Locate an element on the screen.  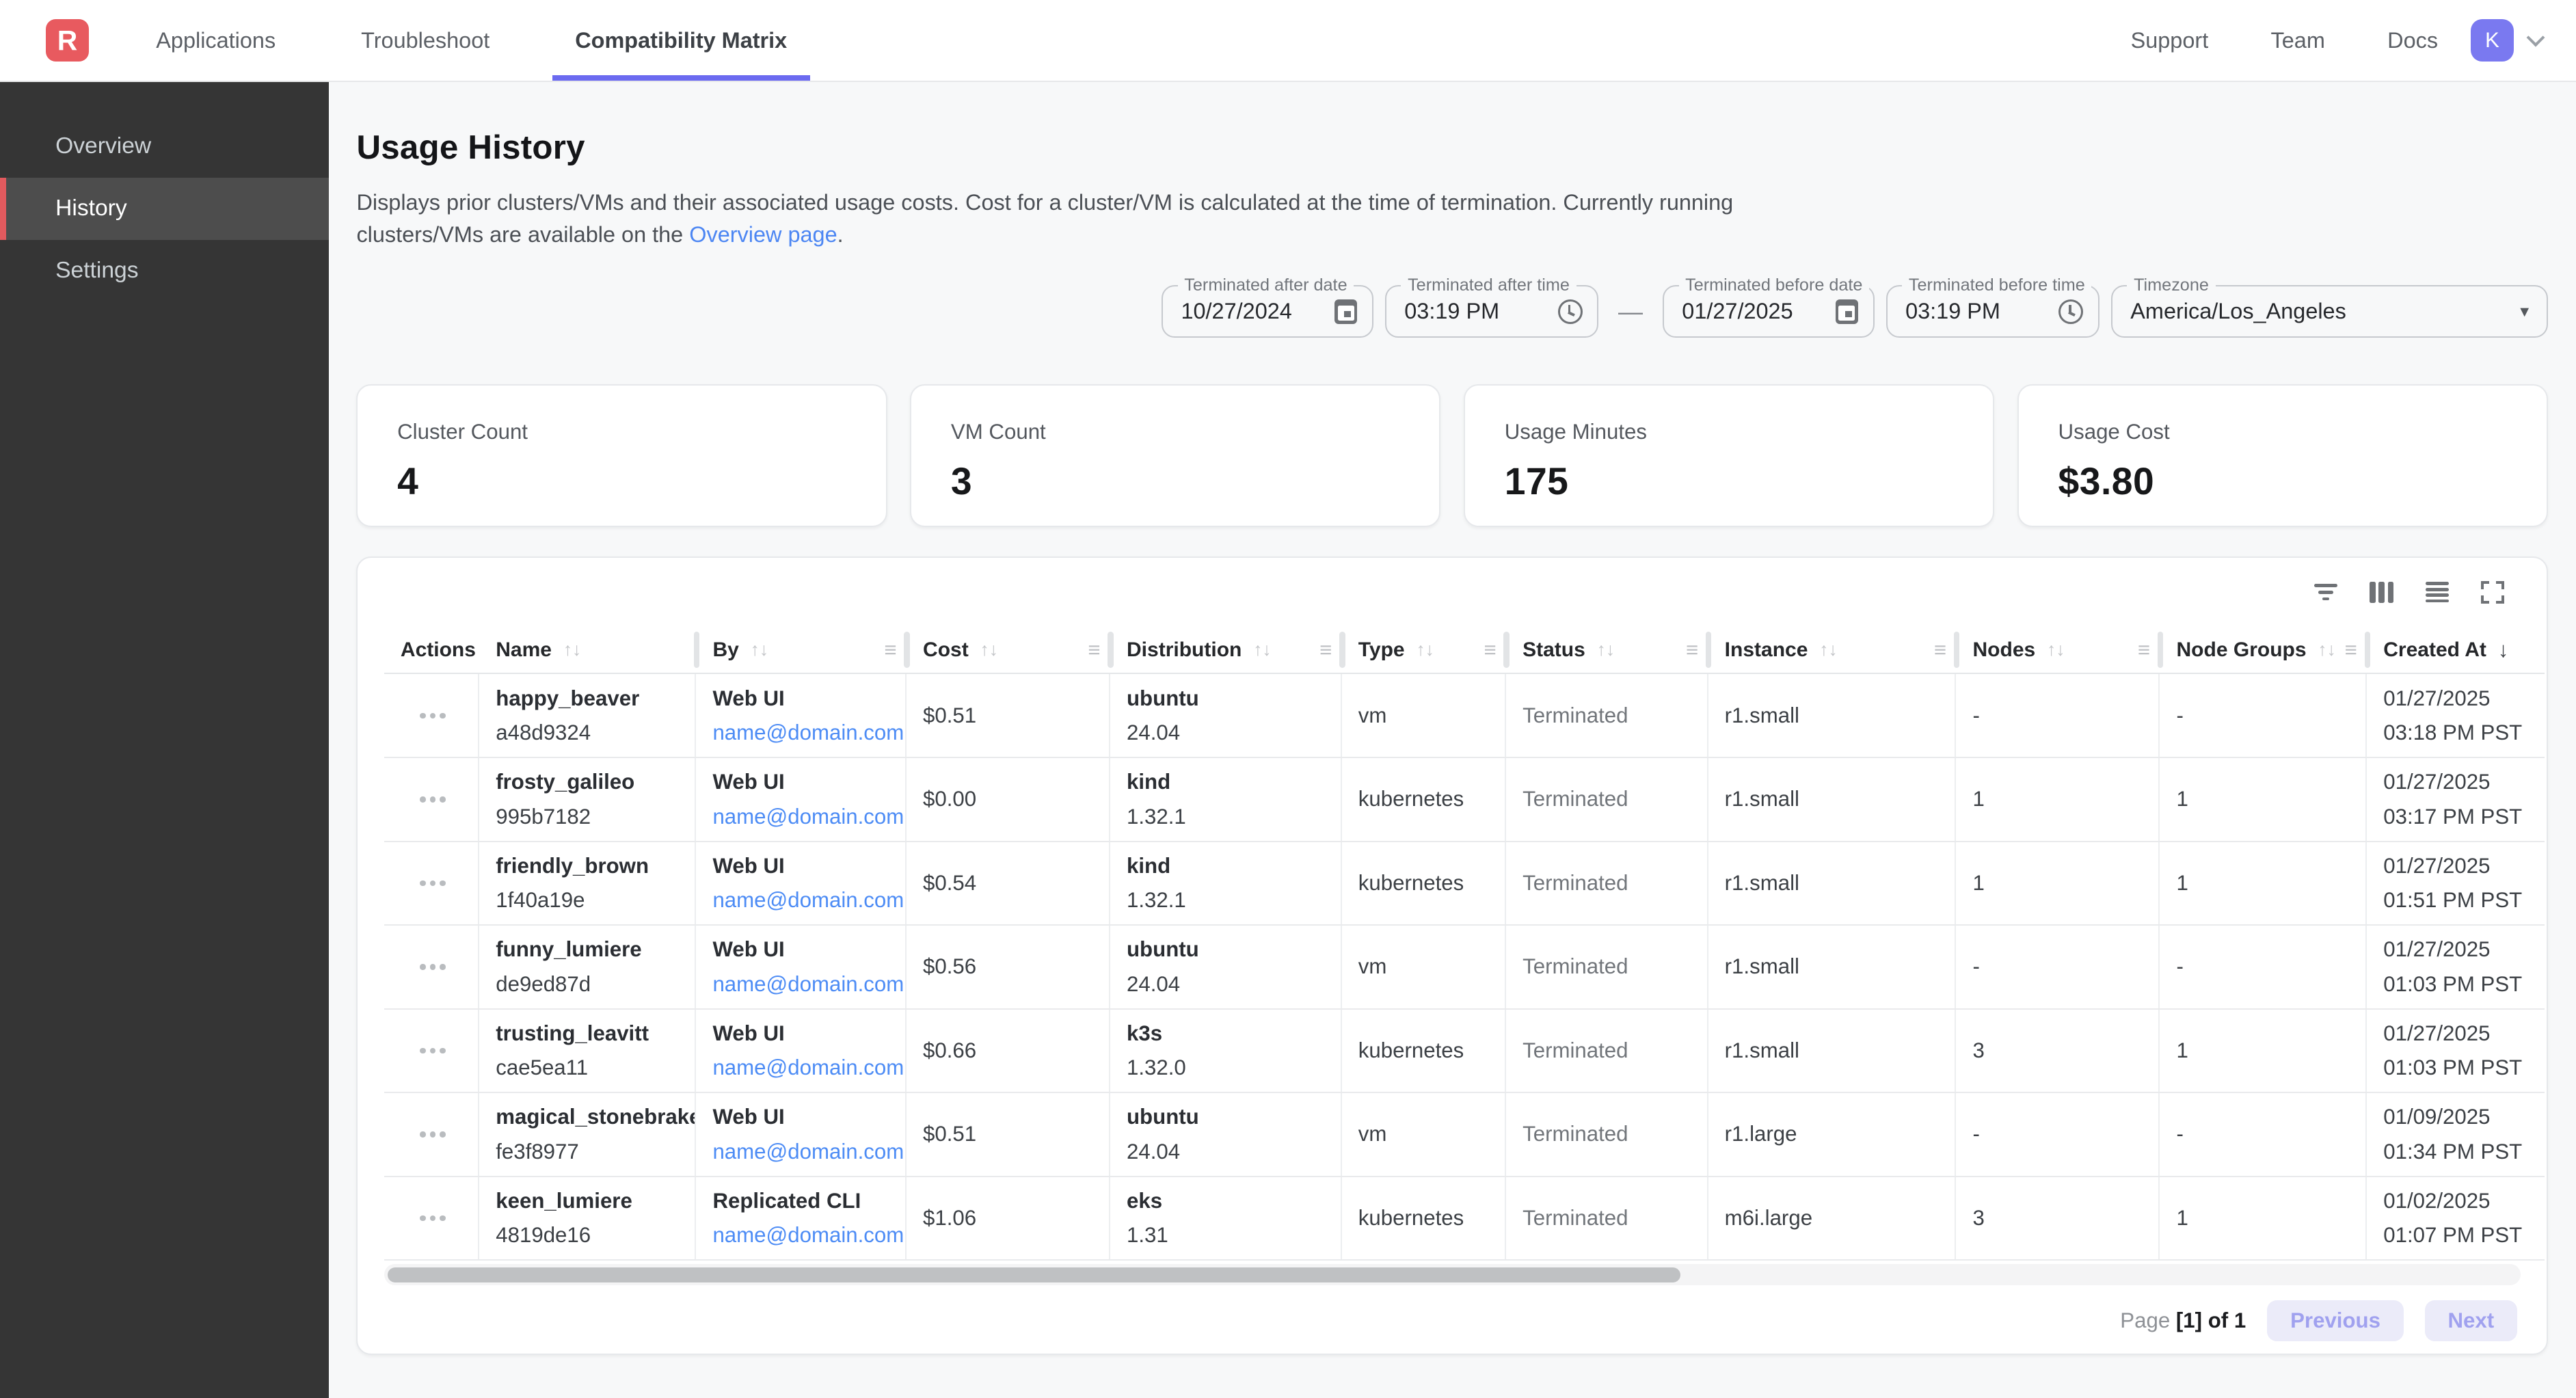
instance-cell: r1.large is located at coordinates (1832, 1134).